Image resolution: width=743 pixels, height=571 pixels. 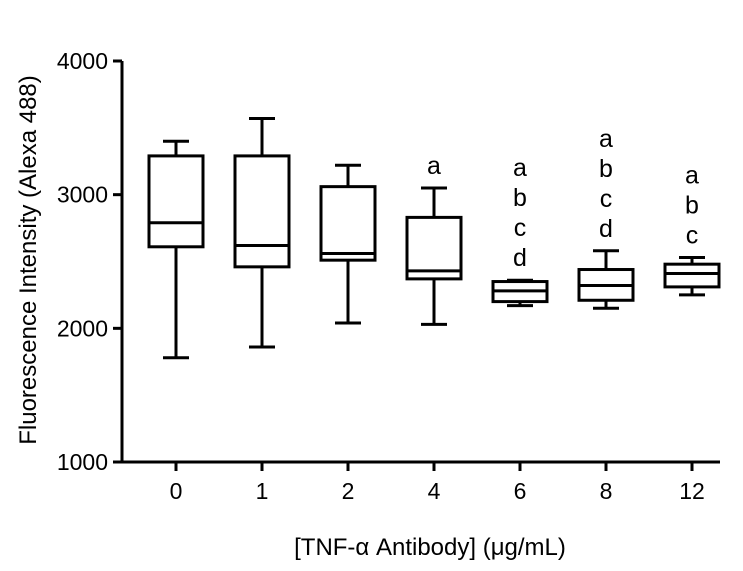 I want to click on y-axis-label: Fluorescence Intensity (Alexa 488), so click(x=28, y=260).